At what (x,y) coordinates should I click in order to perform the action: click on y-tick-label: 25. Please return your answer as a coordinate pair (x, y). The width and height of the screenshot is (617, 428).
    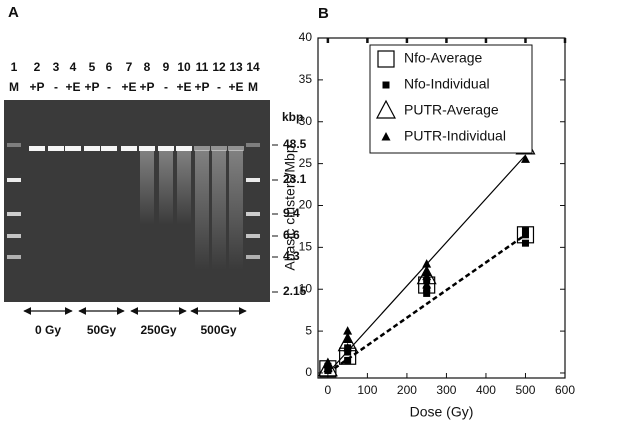
    Looking at the image, I should click on (306, 163).